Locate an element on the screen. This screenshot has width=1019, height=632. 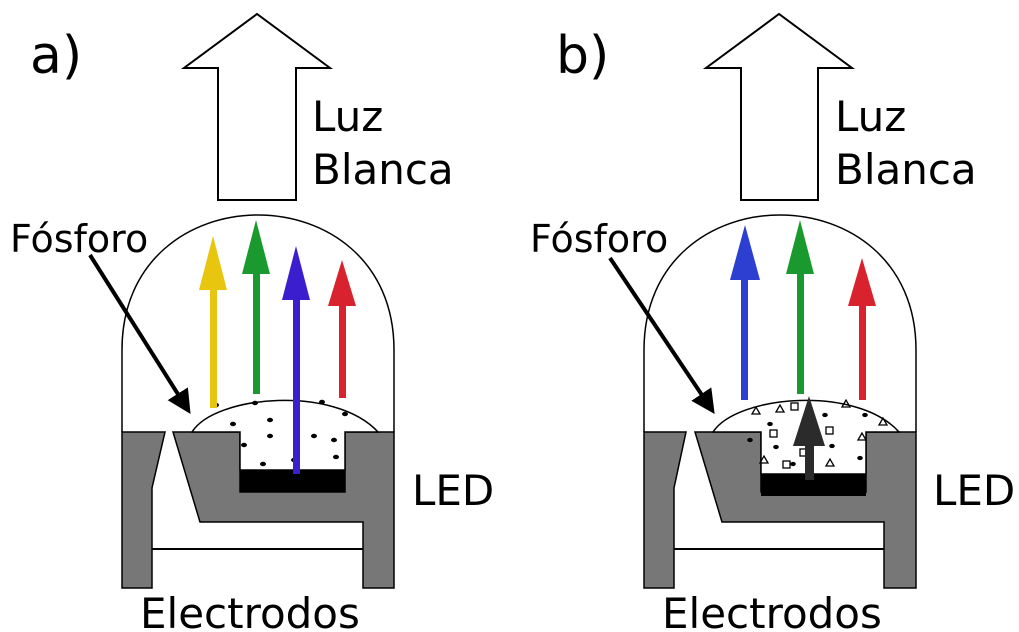
output-label-line1-a: Luz is located at coordinates (347, 116).